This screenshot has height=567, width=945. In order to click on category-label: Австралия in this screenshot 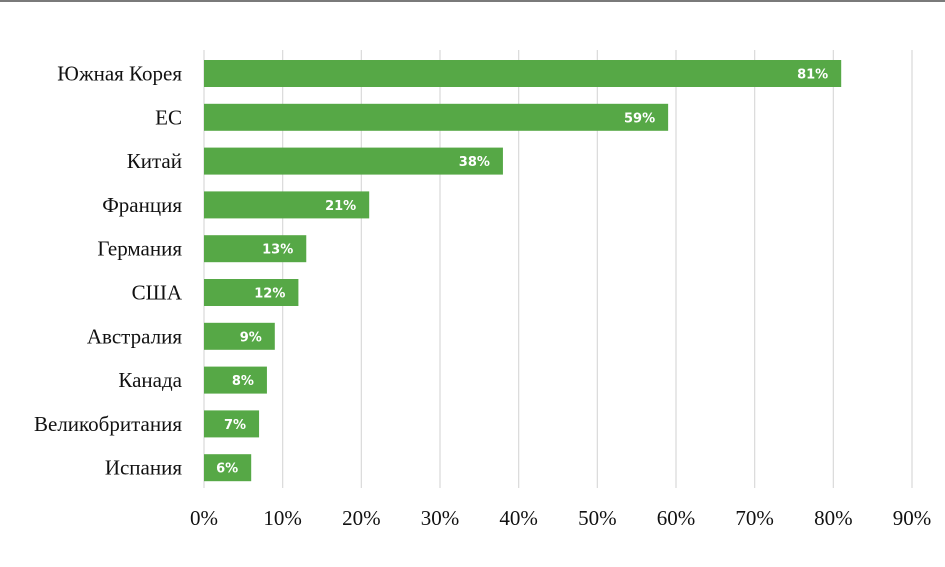, I will do `click(134, 336)`.